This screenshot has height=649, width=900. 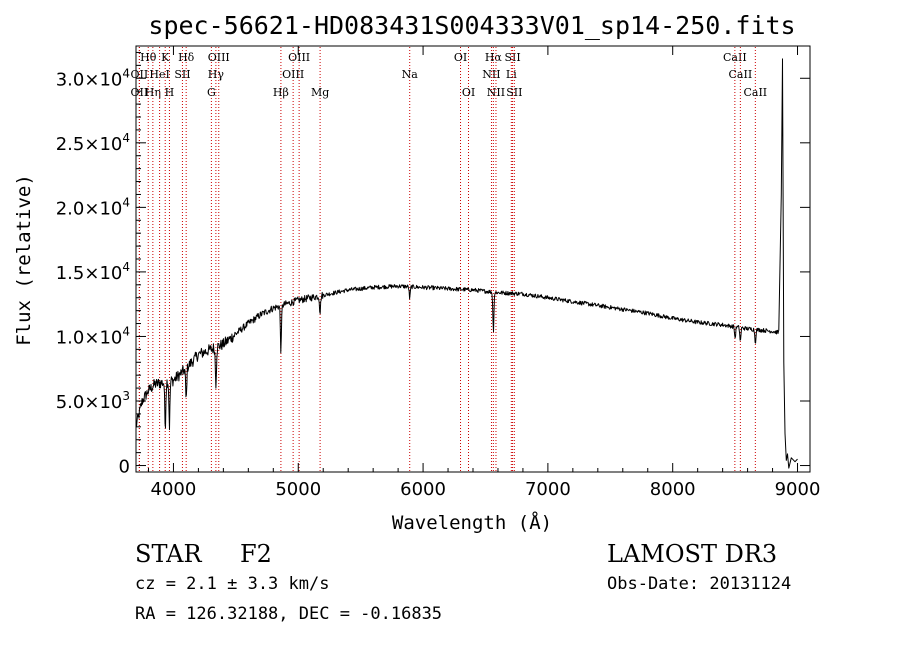 I want to click on marker-label: H, so click(x=170, y=92).